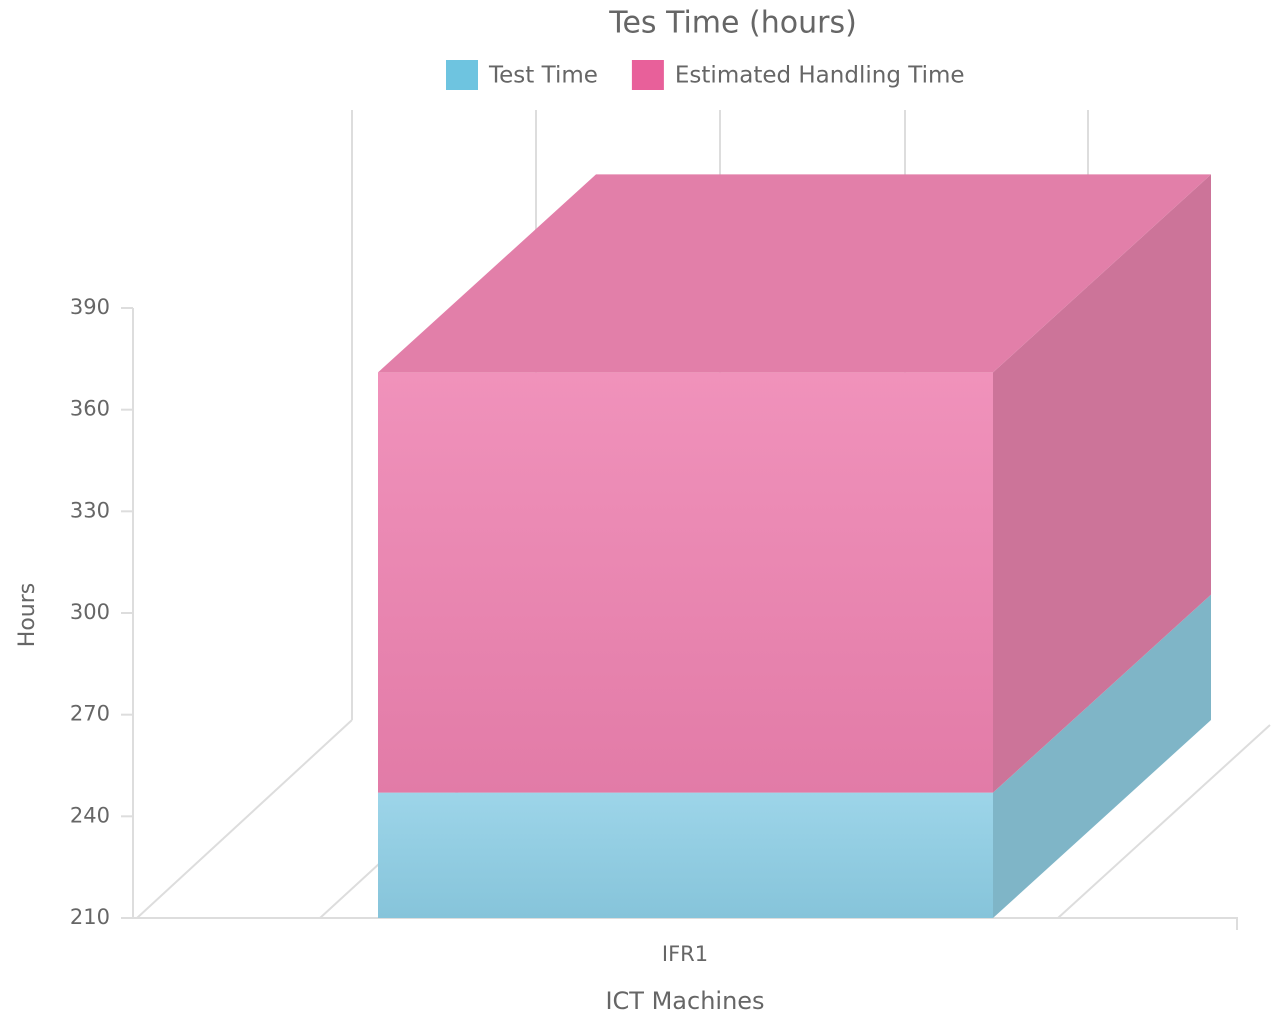  I want to click on y-tick-label: 330, so click(90, 510).